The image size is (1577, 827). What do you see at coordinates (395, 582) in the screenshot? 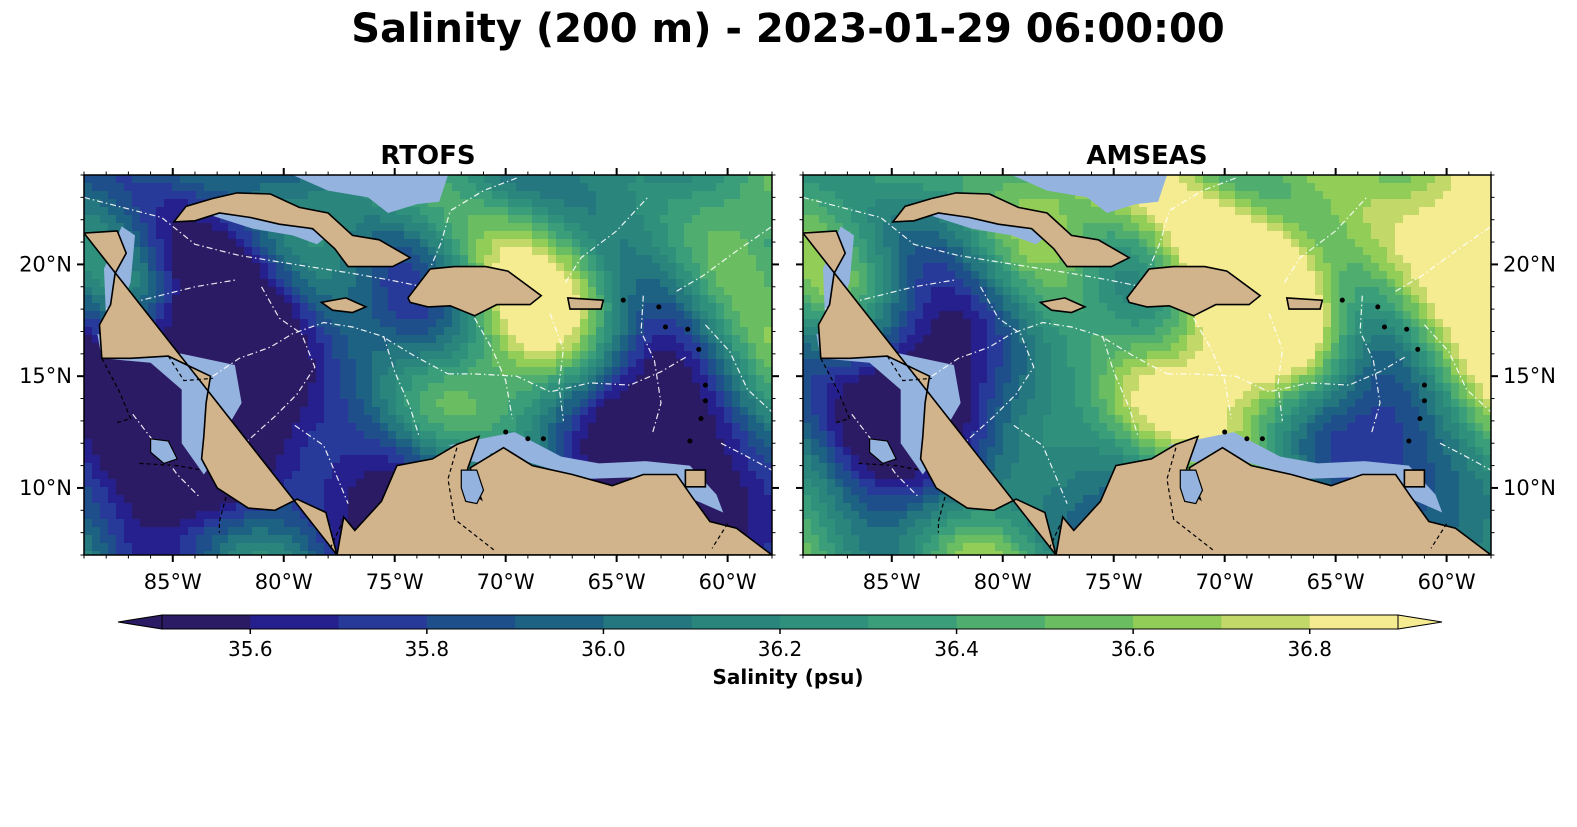
I see `x-tick-label: 75°W` at bounding box center [395, 582].